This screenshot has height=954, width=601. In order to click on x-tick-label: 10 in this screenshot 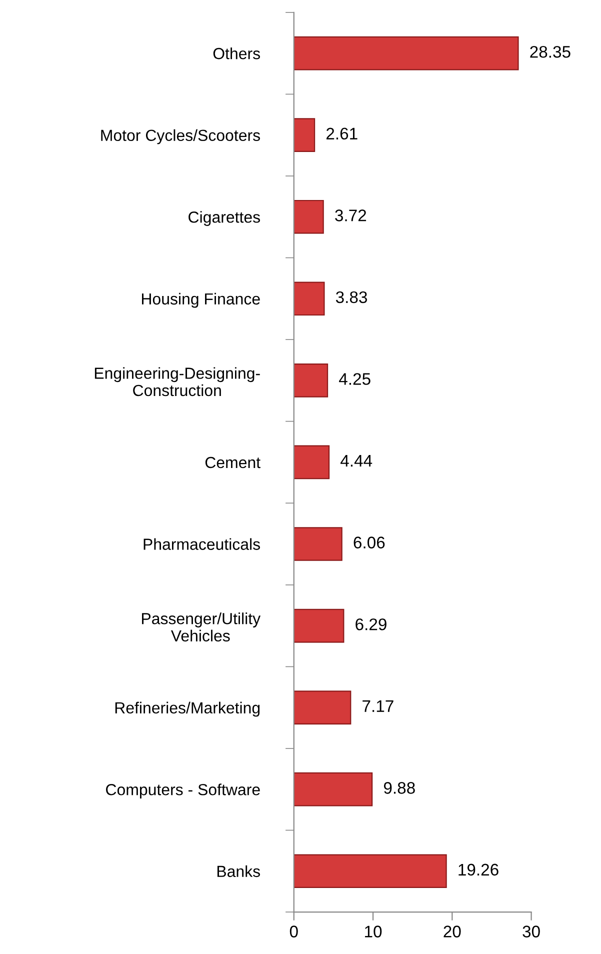, I will do `click(373, 932)`.